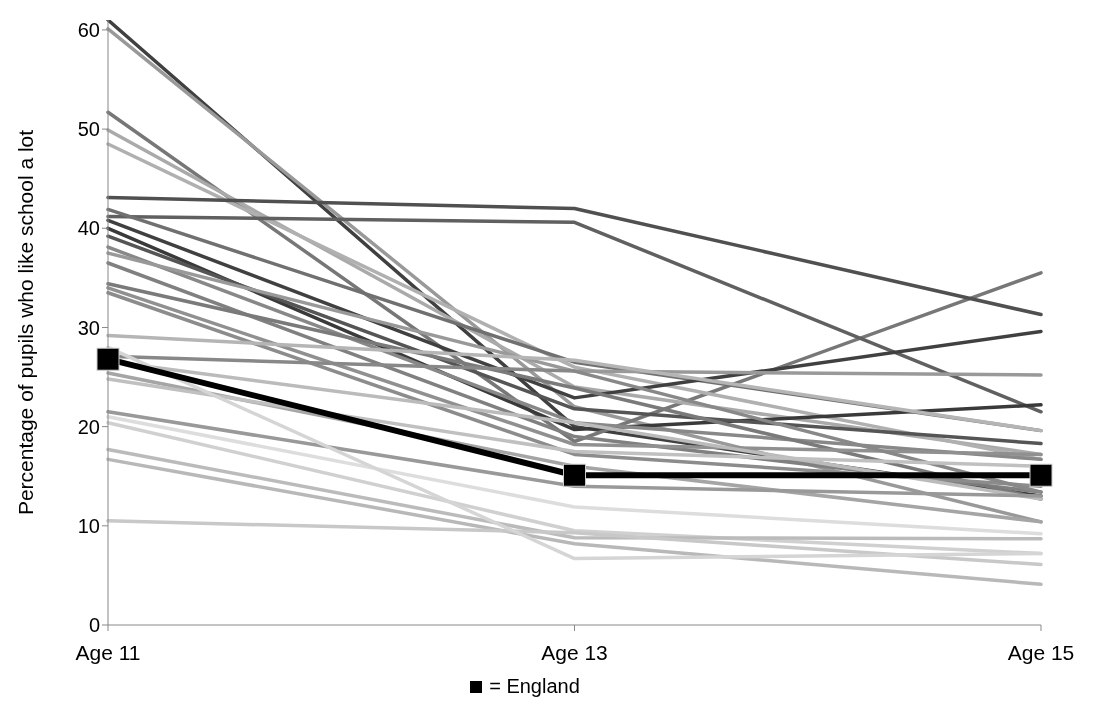  Describe the element at coordinates (88, 228) in the screenshot. I see `y-tick-label: 40` at that location.